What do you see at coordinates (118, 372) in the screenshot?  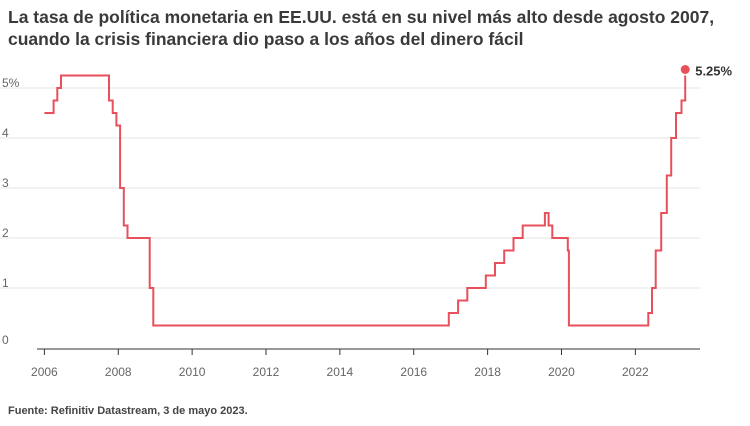 I see `x-tick-label: 2008` at bounding box center [118, 372].